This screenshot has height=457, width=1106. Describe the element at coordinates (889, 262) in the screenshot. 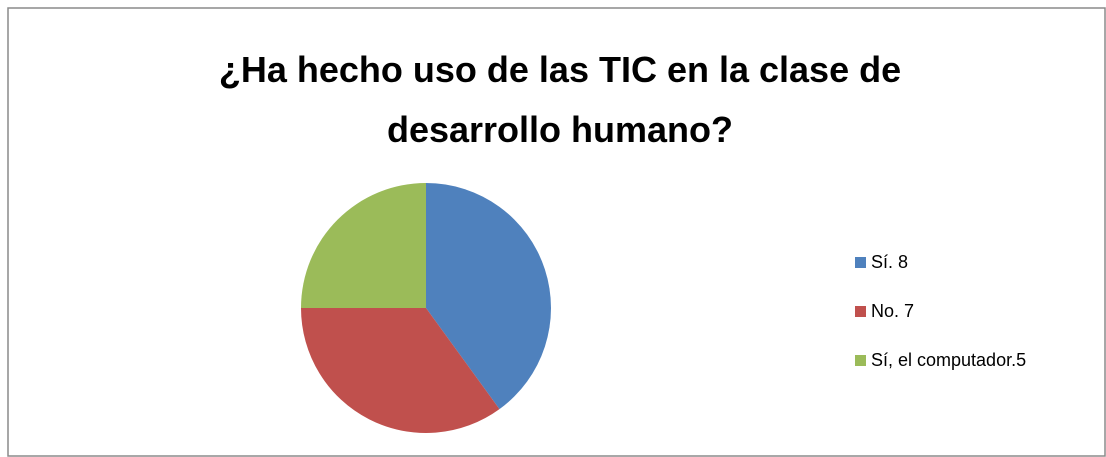

I see `legend-label: Sí. 8` at that location.